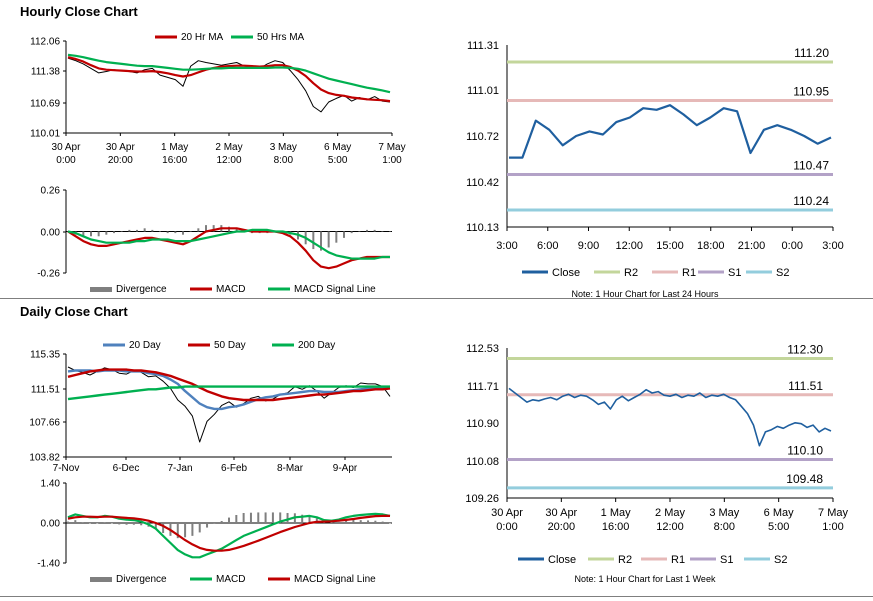 The image size is (873, 601). What do you see at coordinates (588, 246) in the screenshot?
I see `hourly-levels-x-tick-label: 9:00` at bounding box center [588, 246].